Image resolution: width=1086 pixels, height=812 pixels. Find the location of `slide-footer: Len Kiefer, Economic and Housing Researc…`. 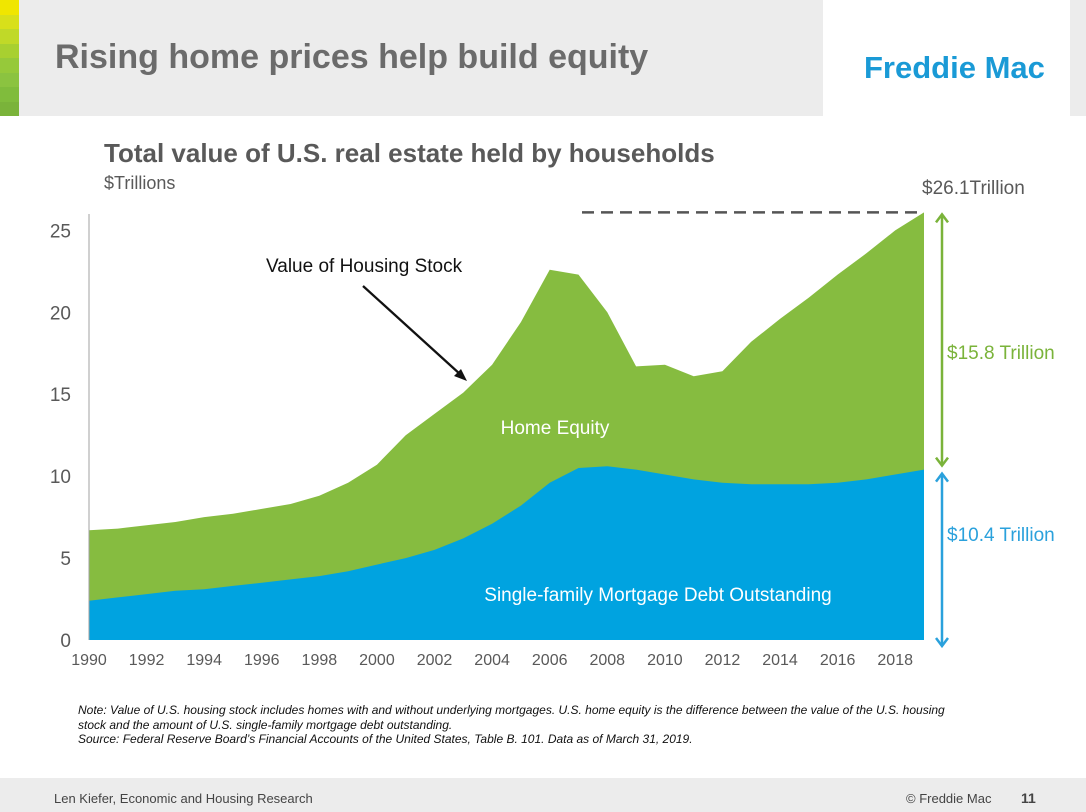

slide-footer: Len Kiefer, Economic and Housing Researc… is located at coordinates (543, 795).